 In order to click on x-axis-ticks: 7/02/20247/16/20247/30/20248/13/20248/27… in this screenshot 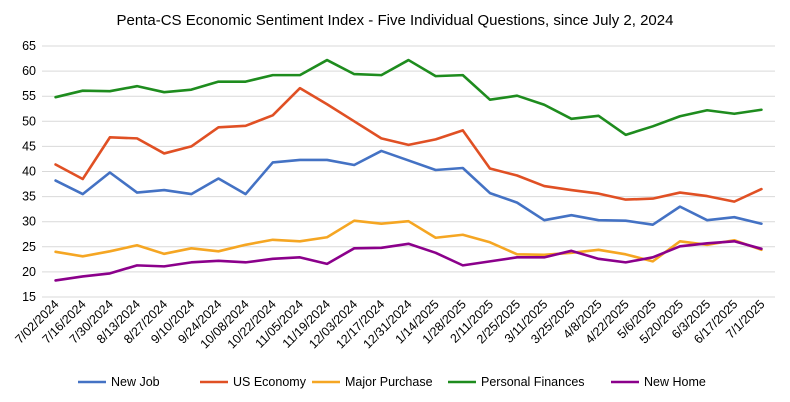, I will do `click(389, 324)`.